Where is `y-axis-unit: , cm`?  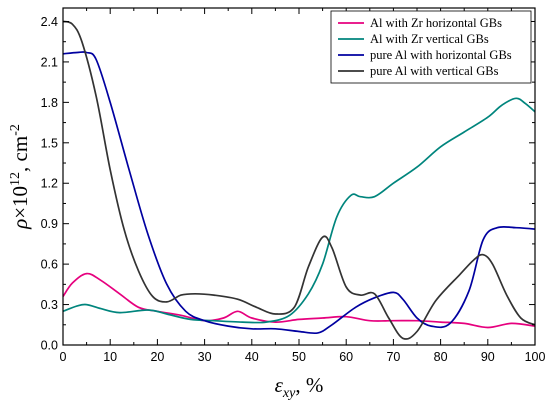
y-axis-unit: , cm is located at coordinates (20, 154).